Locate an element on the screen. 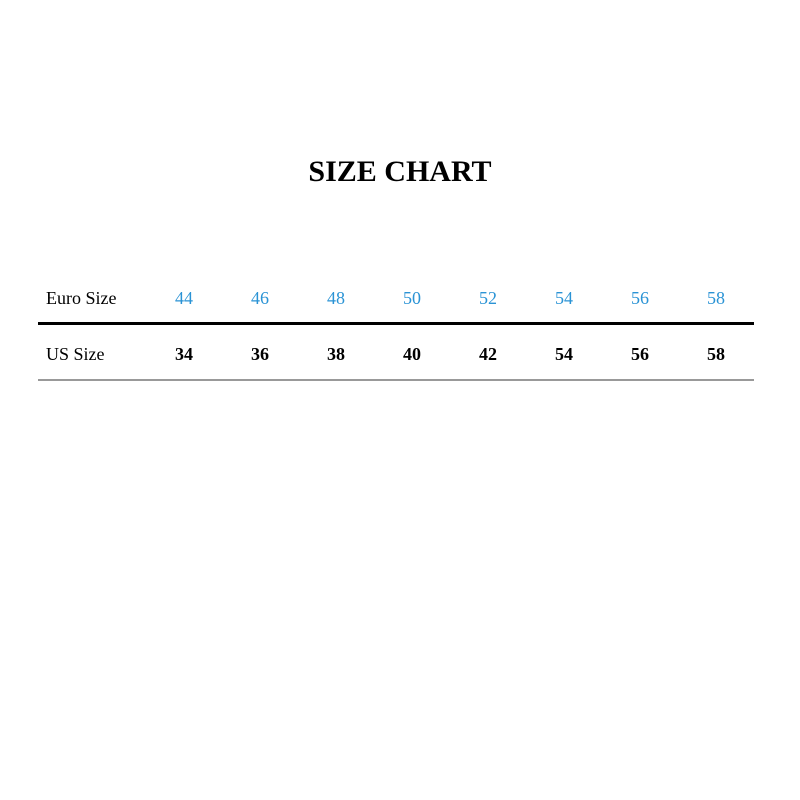 This screenshot has height=800, width=800. euro-size-row: Euro Size 44 46 48 50 52 54 56 58 is located at coordinates (396, 298).